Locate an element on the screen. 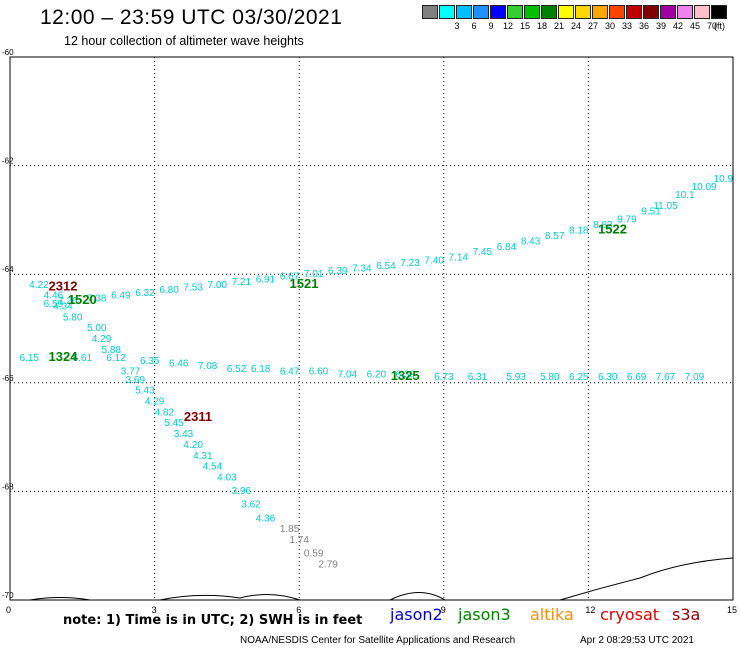 The height and width of the screenshot is (650, 740). x-tick-label: 6 is located at coordinates (298, 610).